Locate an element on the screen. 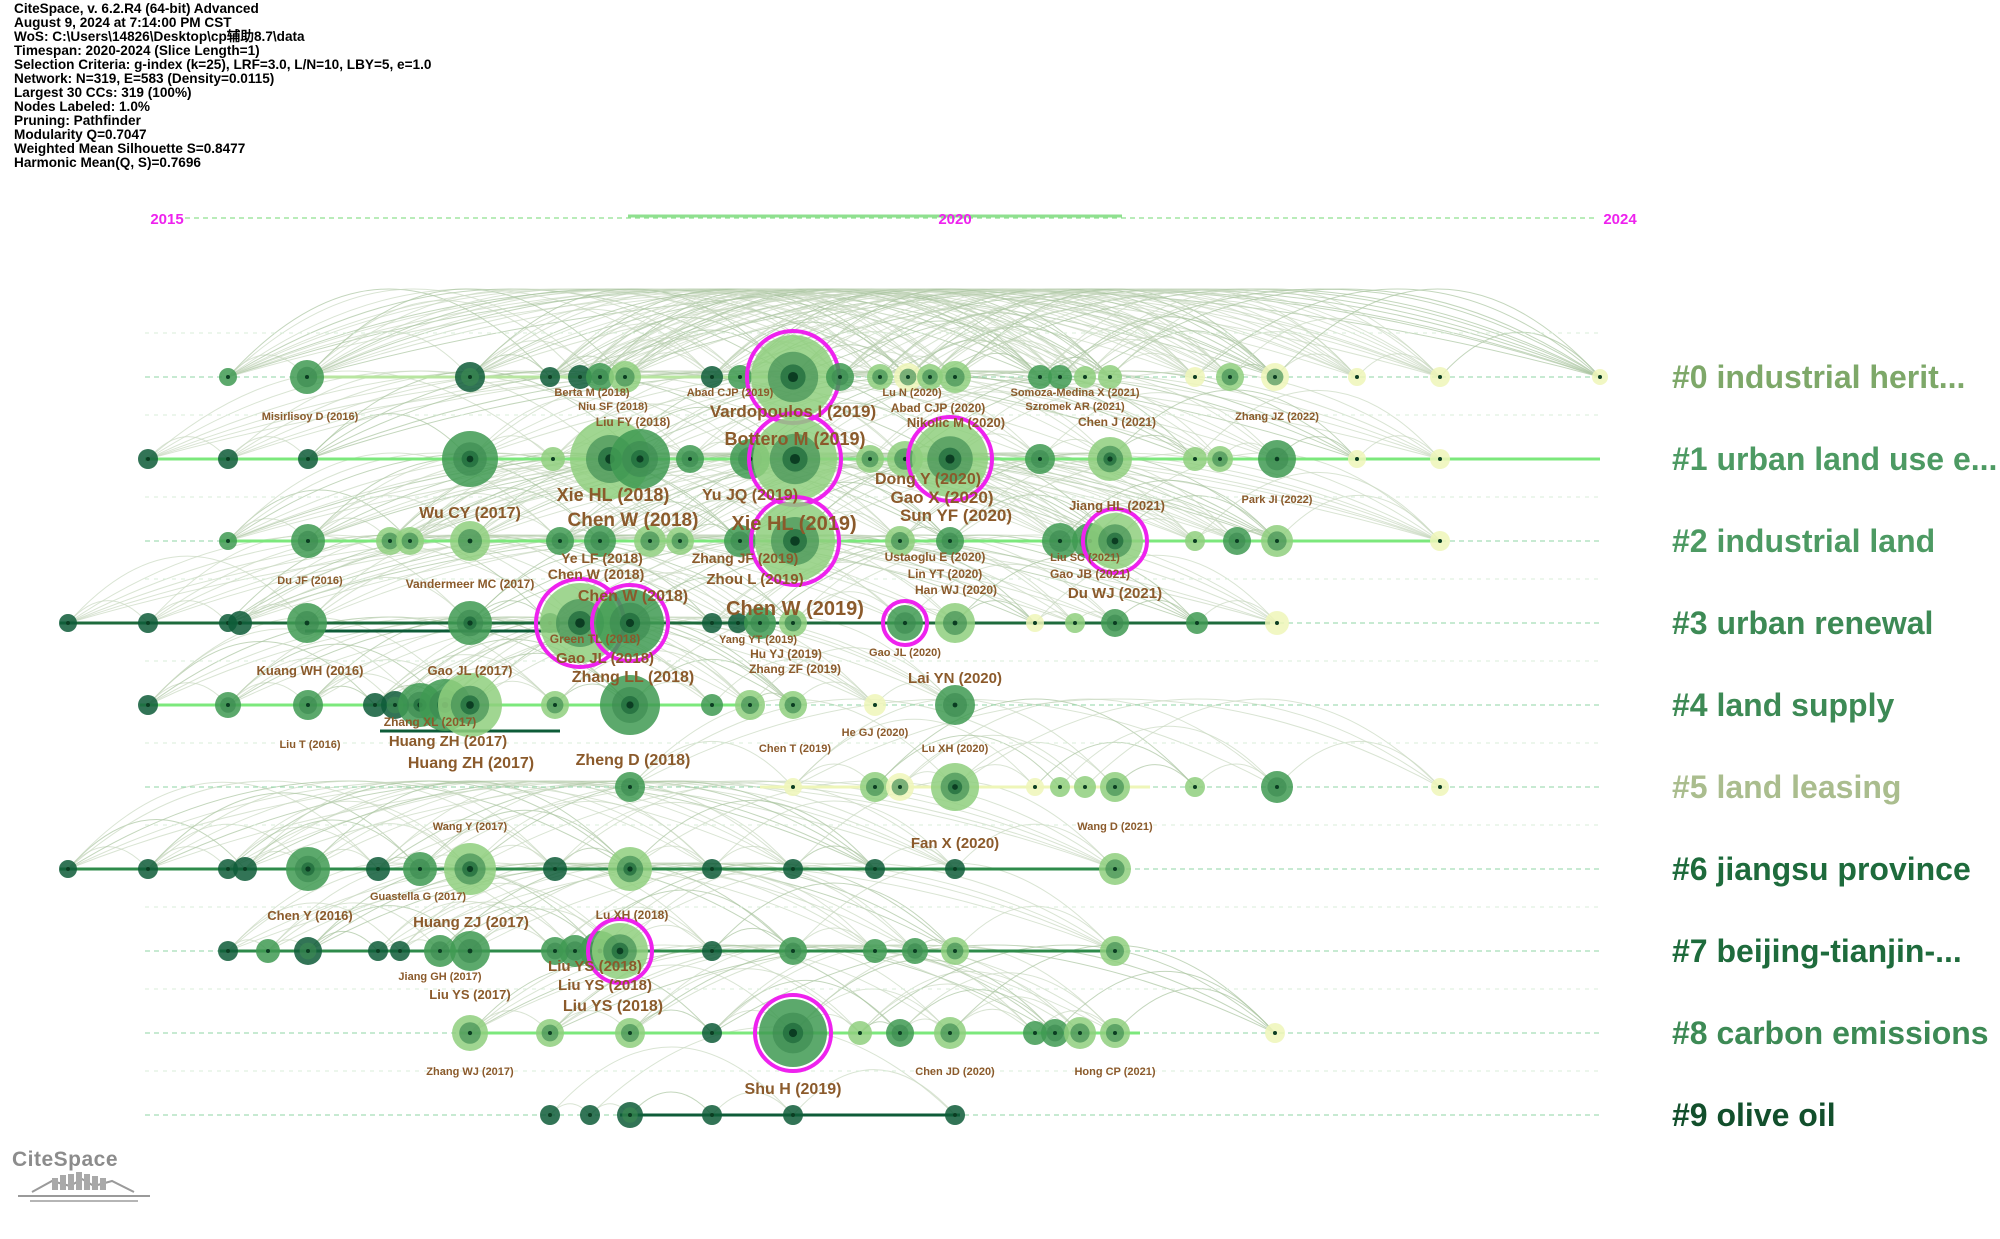  cluster-label: #2 industrial land is located at coordinates (1803, 541).